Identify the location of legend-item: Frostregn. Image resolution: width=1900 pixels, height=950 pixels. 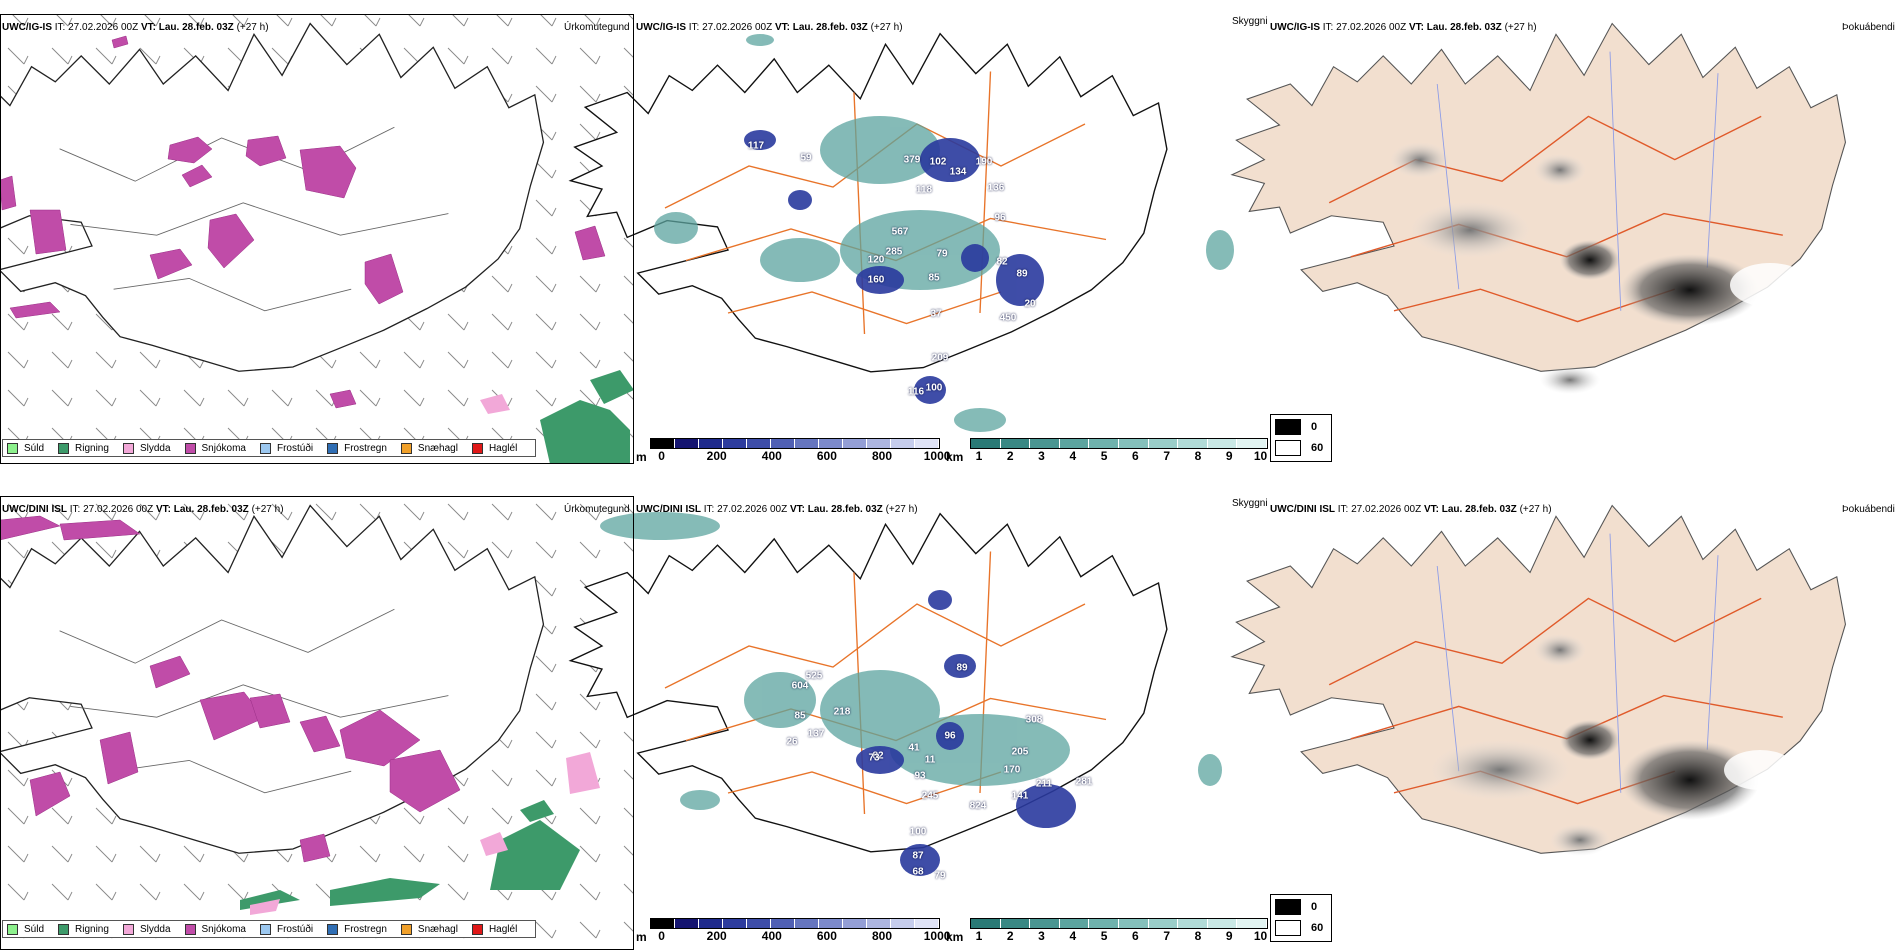
(357, 929).